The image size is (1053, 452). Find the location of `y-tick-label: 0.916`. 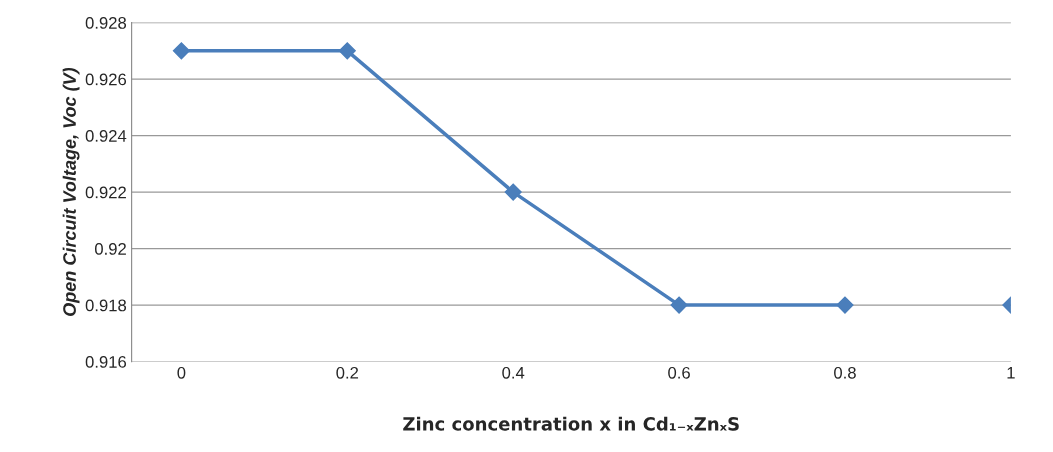

y-tick-label: 0.916 is located at coordinates (106, 362).